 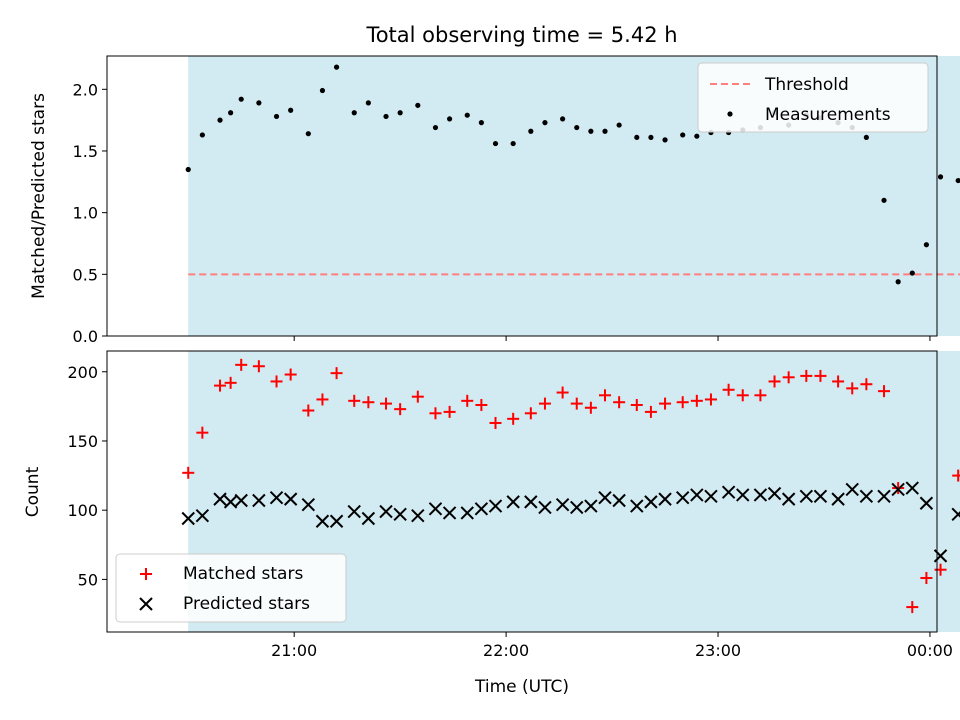 I want to click on x-tick-label: 22:00, so click(x=506, y=650).